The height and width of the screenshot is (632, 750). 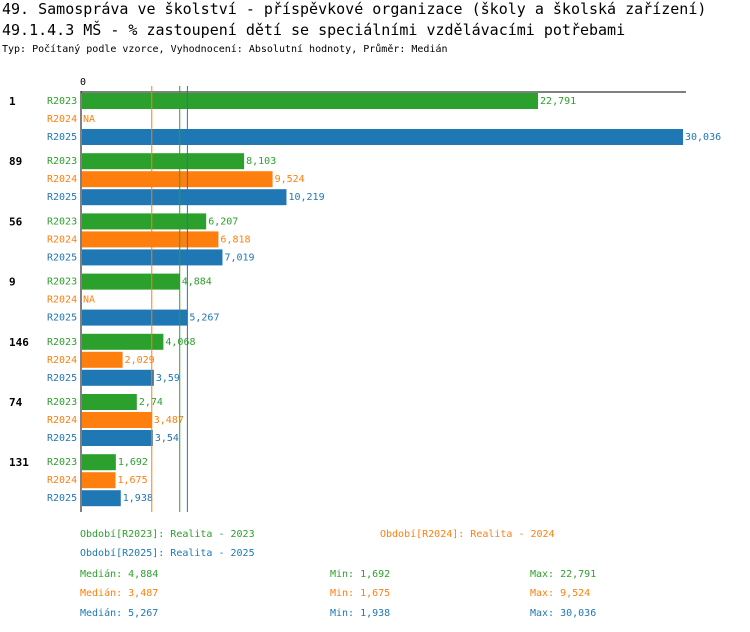 I want to click on x-tick-label-zero: 0, so click(x=83, y=82).